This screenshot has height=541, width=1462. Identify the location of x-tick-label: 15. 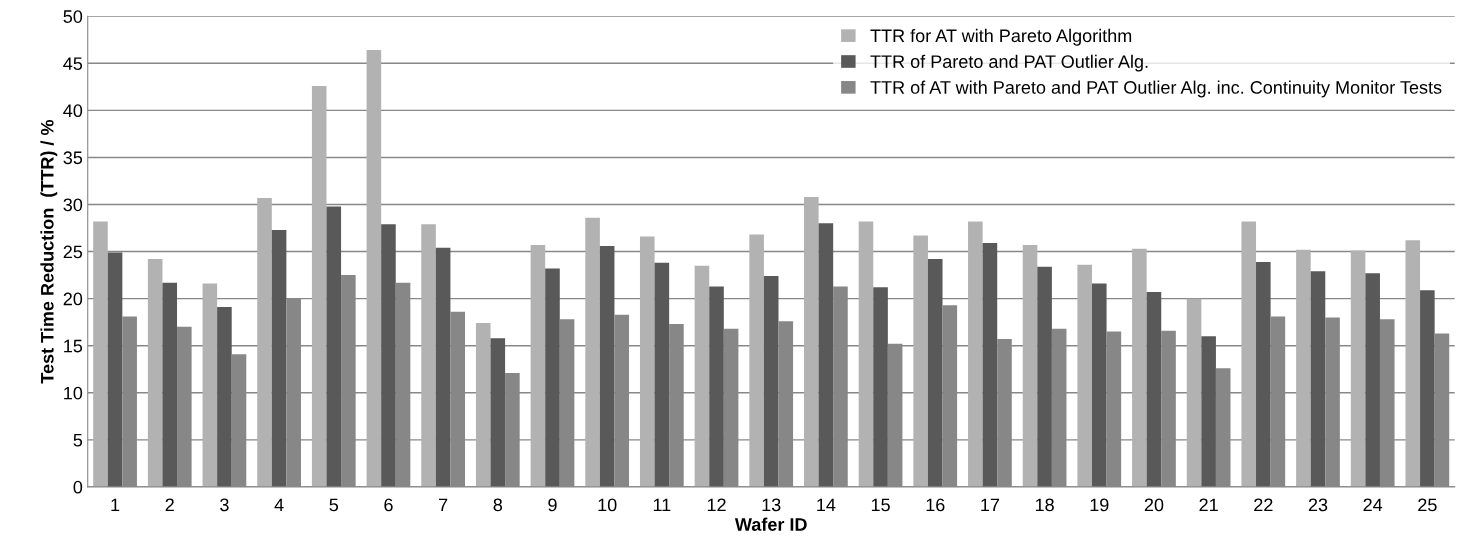
(880, 505).